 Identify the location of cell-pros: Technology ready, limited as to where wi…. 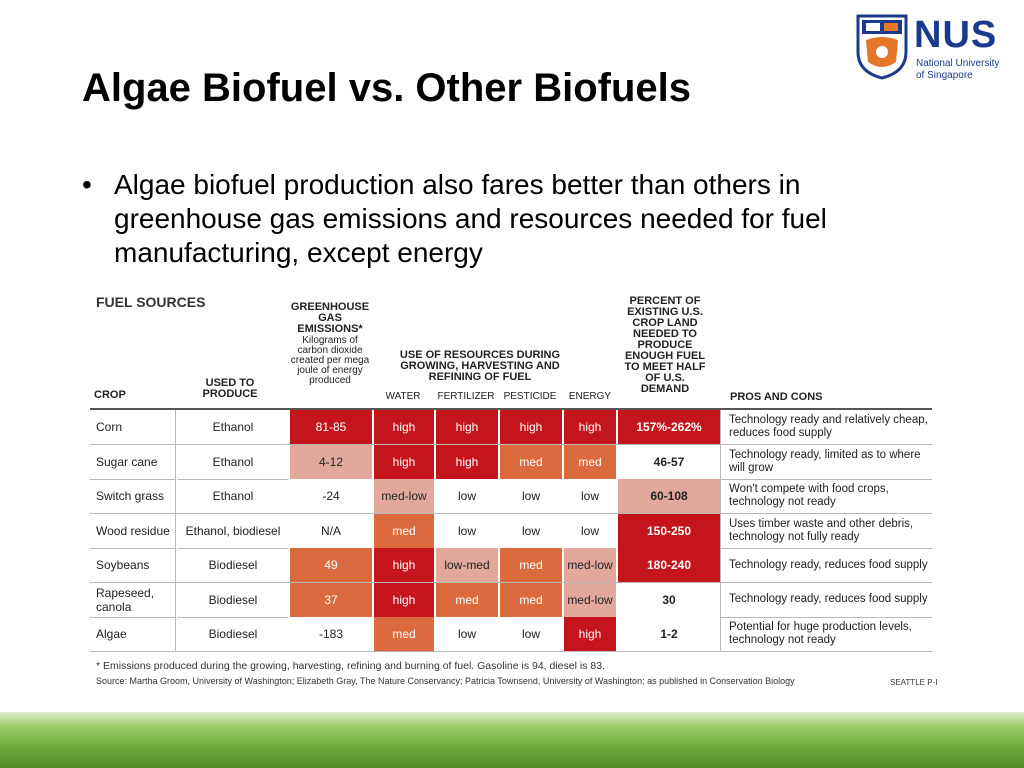
(826, 461).